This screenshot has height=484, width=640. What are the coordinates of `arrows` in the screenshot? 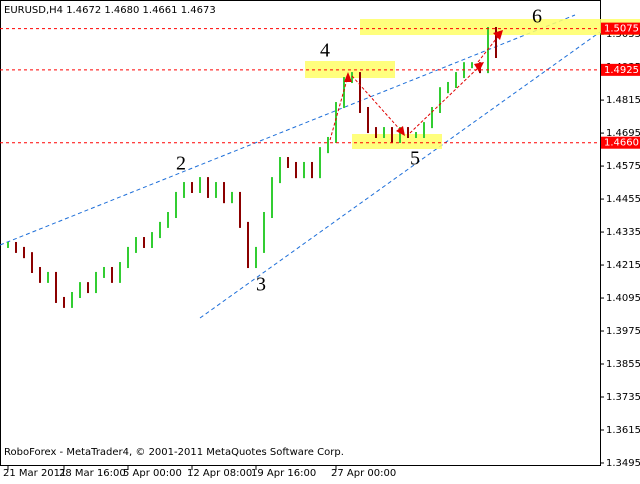 It's located at (415, 87).